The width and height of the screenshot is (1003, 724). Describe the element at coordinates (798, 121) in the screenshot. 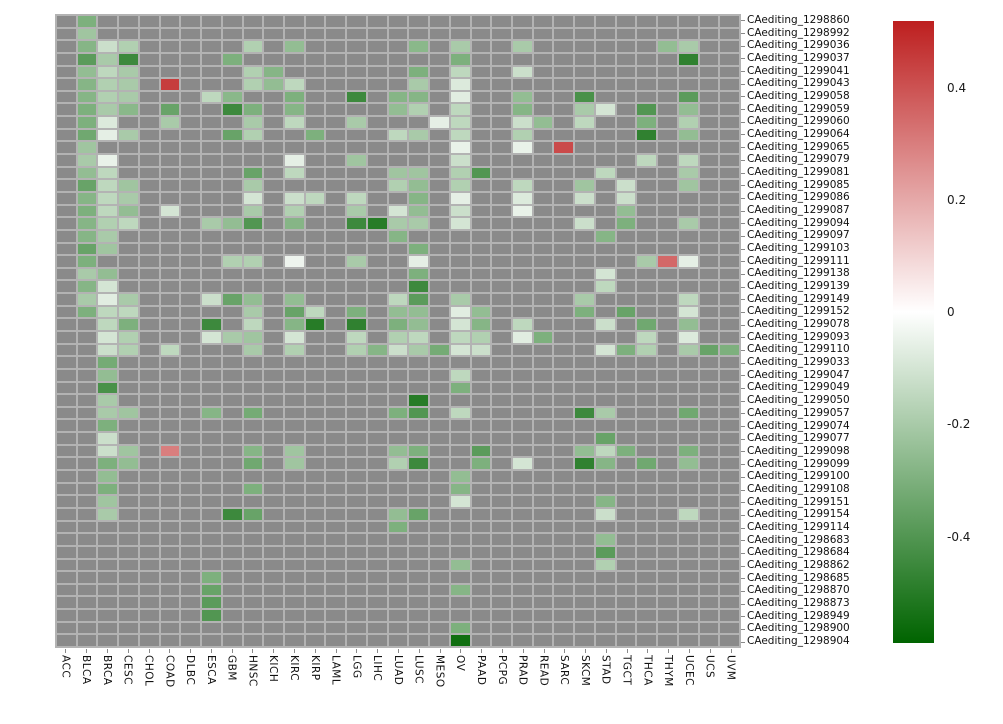

I see `row-label: CAediting_1299060` at that location.